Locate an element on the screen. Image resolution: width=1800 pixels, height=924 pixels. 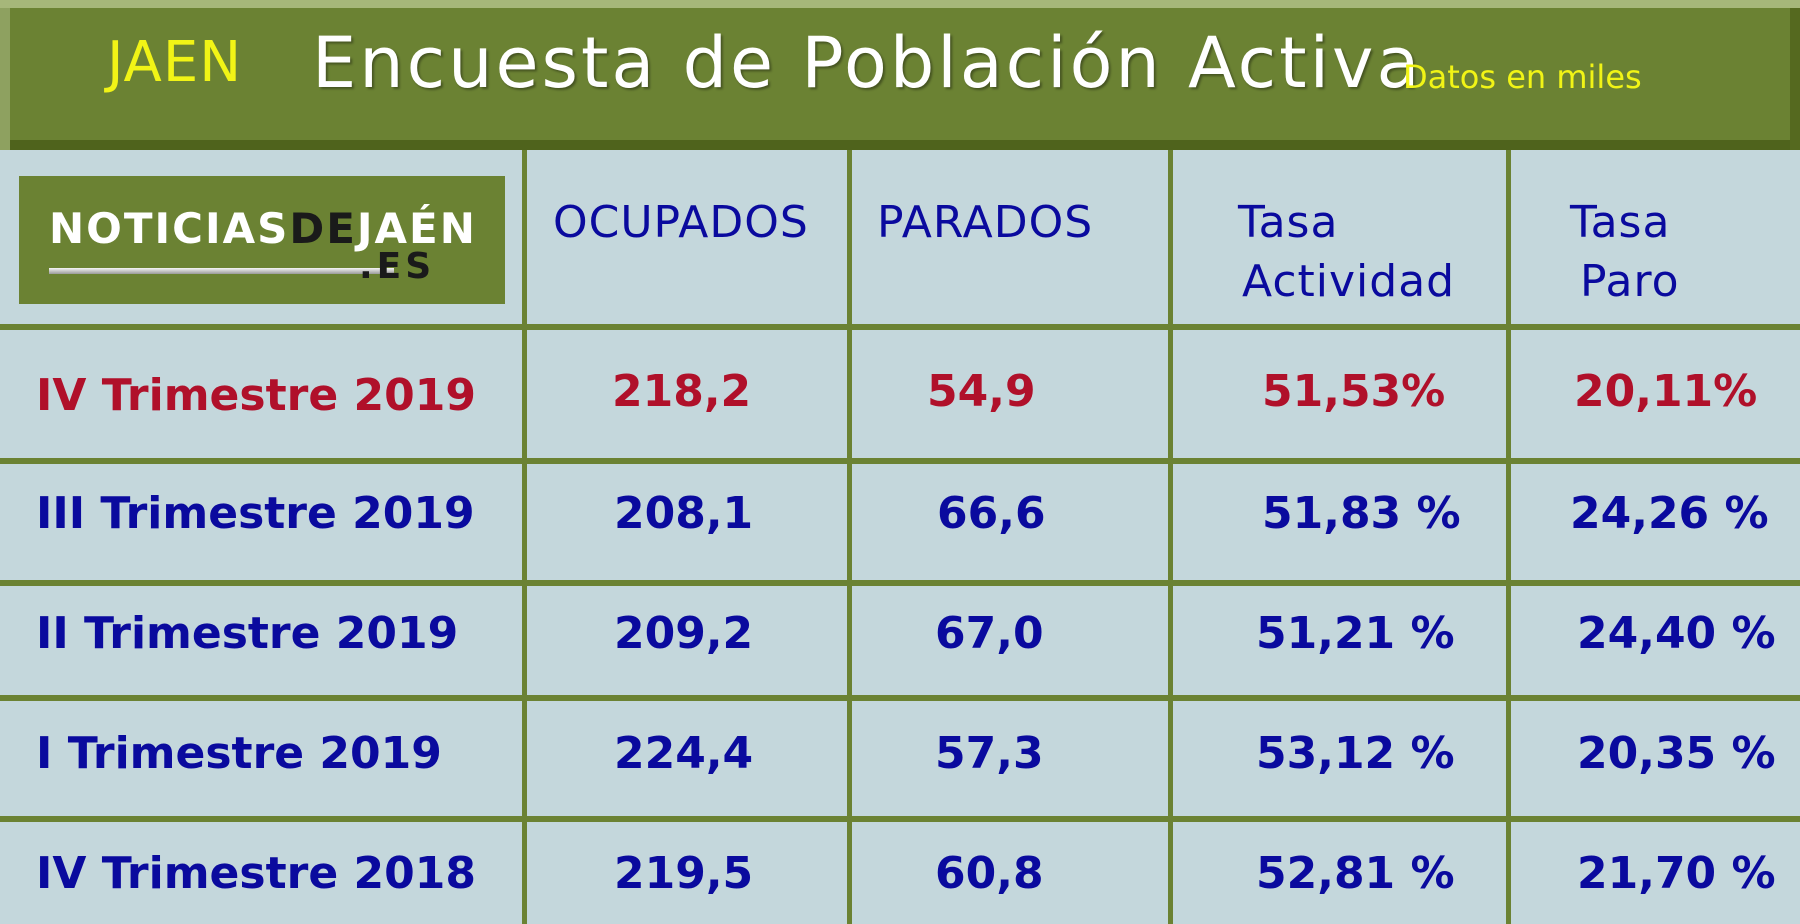
cell-ocupados: 209,2 is located at coordinates (684, 633).